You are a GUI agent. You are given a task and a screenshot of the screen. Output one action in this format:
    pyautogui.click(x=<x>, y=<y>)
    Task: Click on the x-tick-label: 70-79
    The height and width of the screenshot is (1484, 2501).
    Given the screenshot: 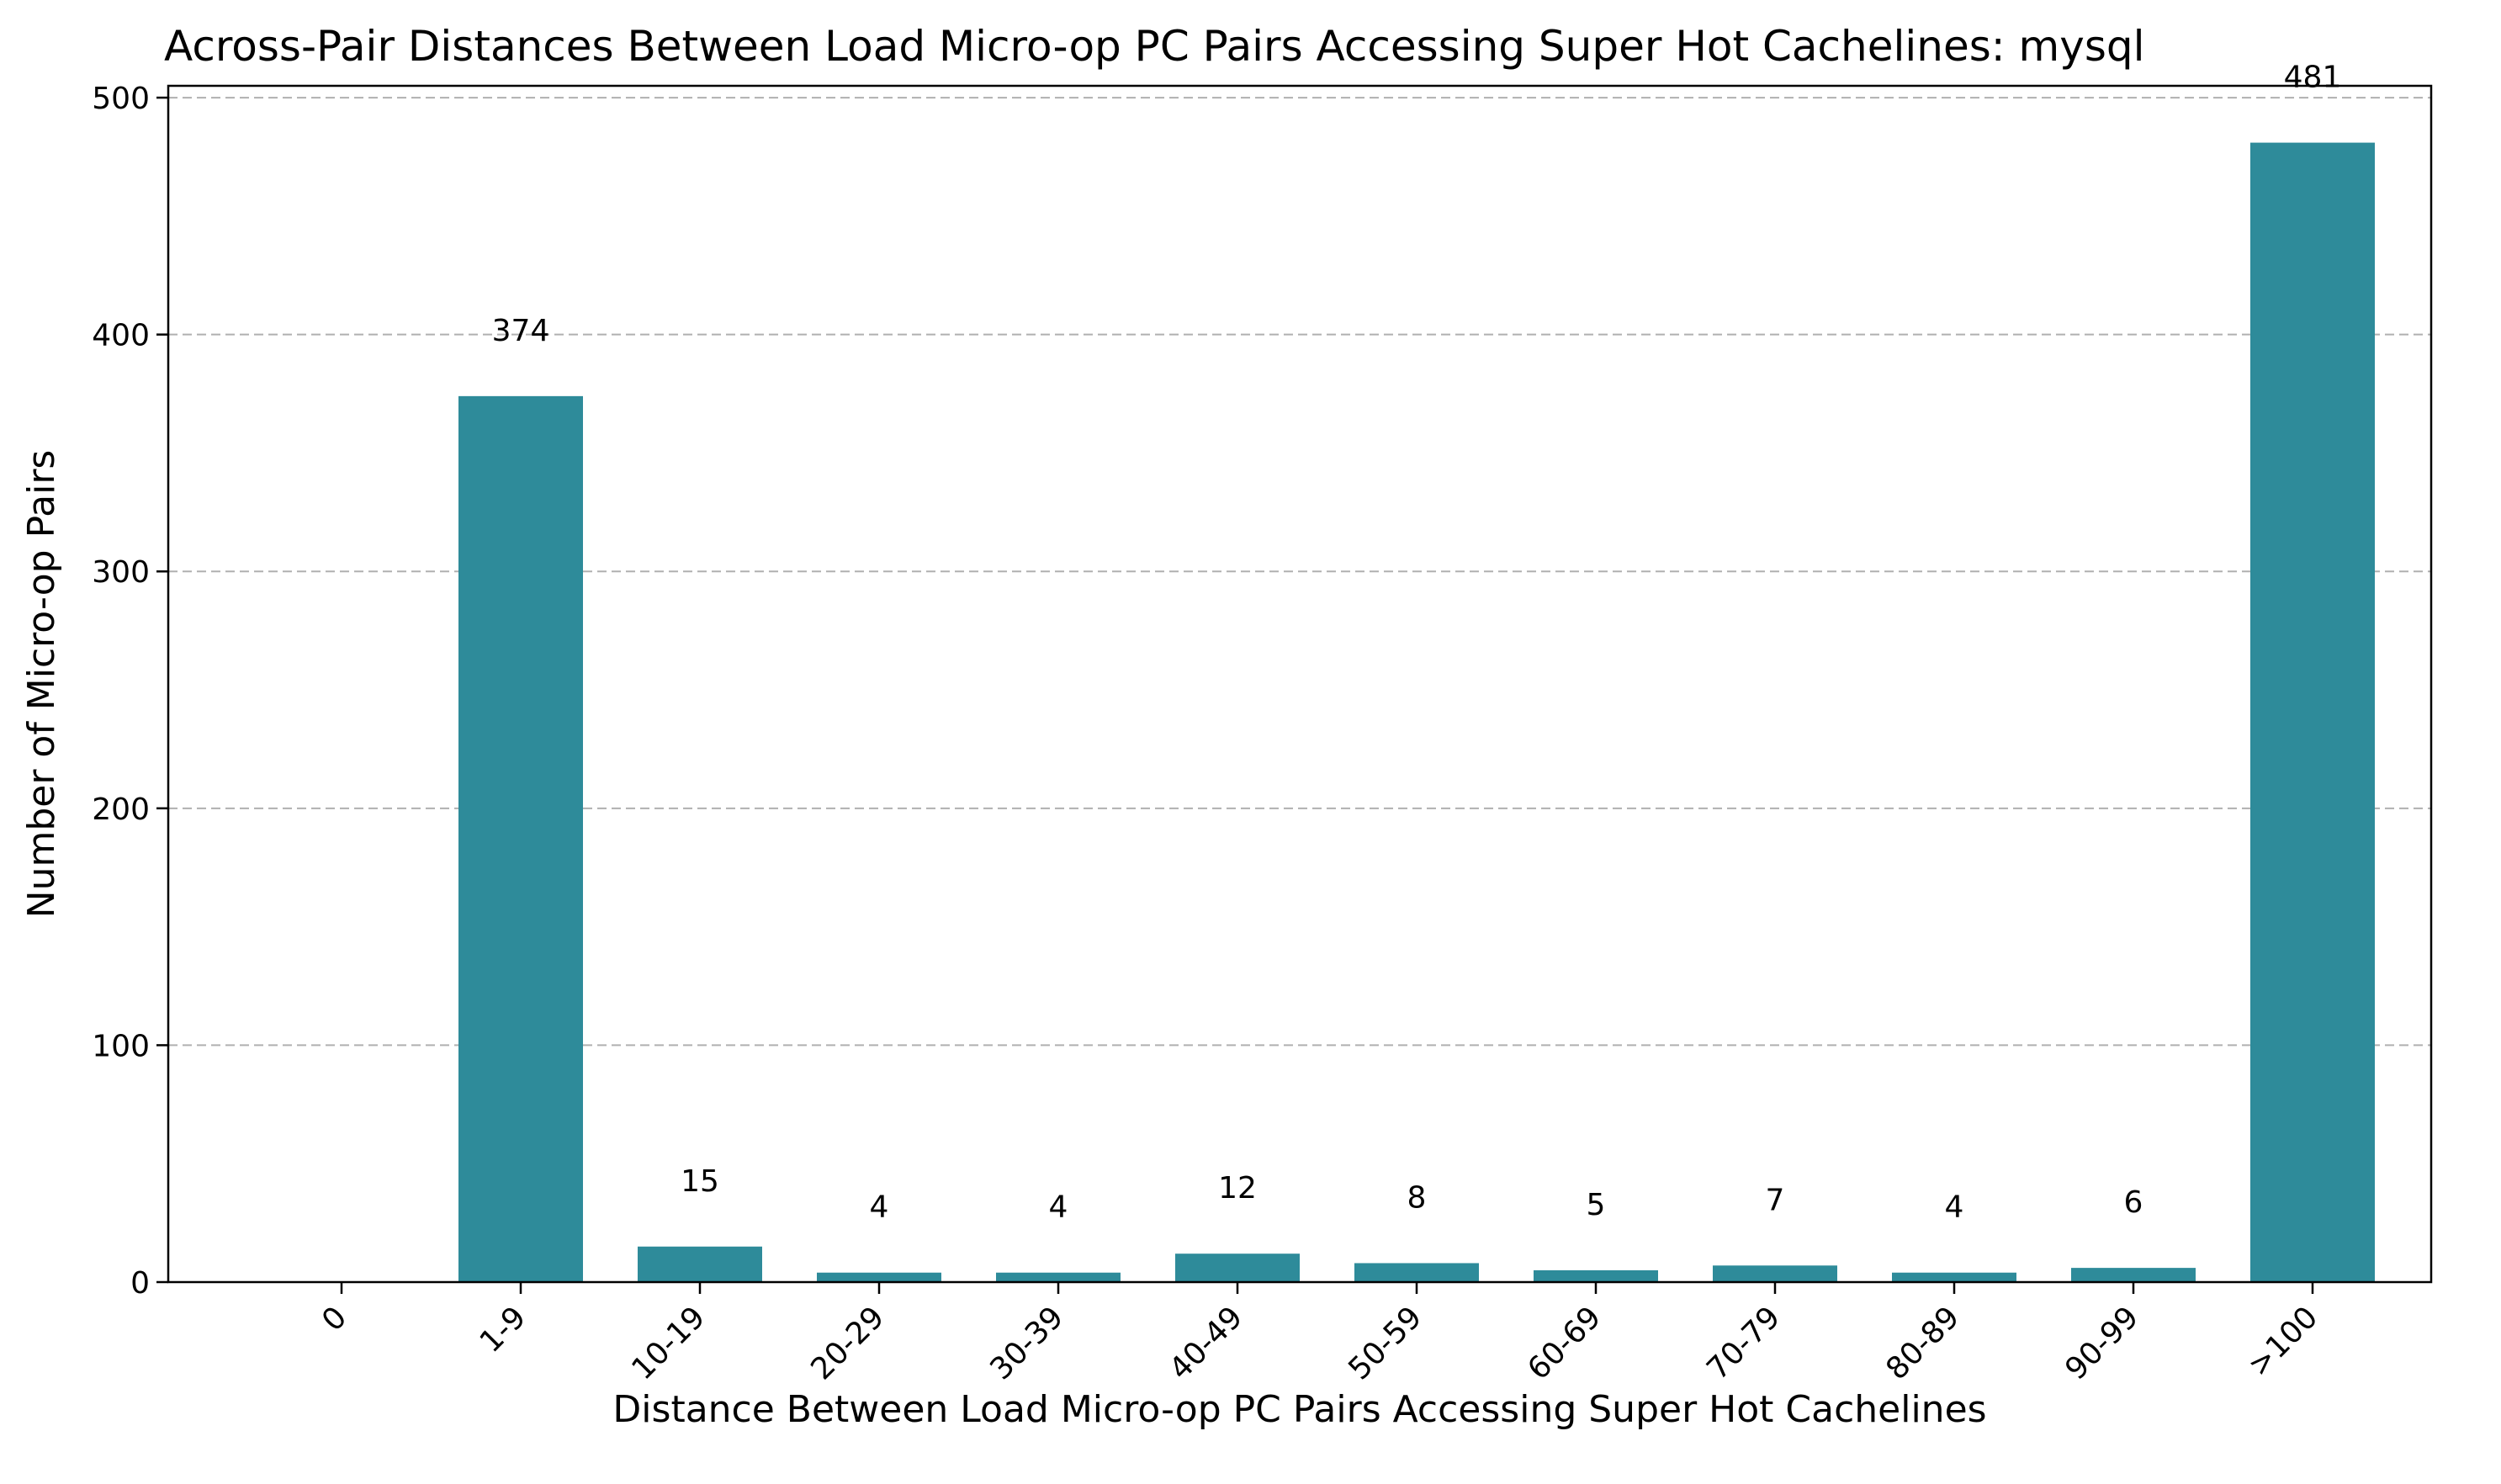 What is the action you would take?
    pyautogui.click(x=1744, y=1343)
    